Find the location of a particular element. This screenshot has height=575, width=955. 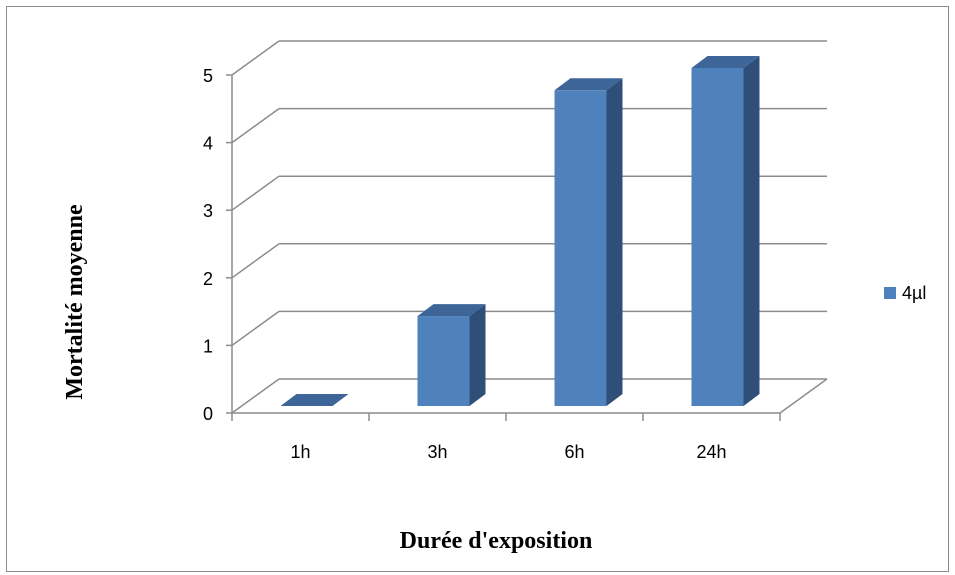

legend: 4µl is located at coordinates (905, 293).